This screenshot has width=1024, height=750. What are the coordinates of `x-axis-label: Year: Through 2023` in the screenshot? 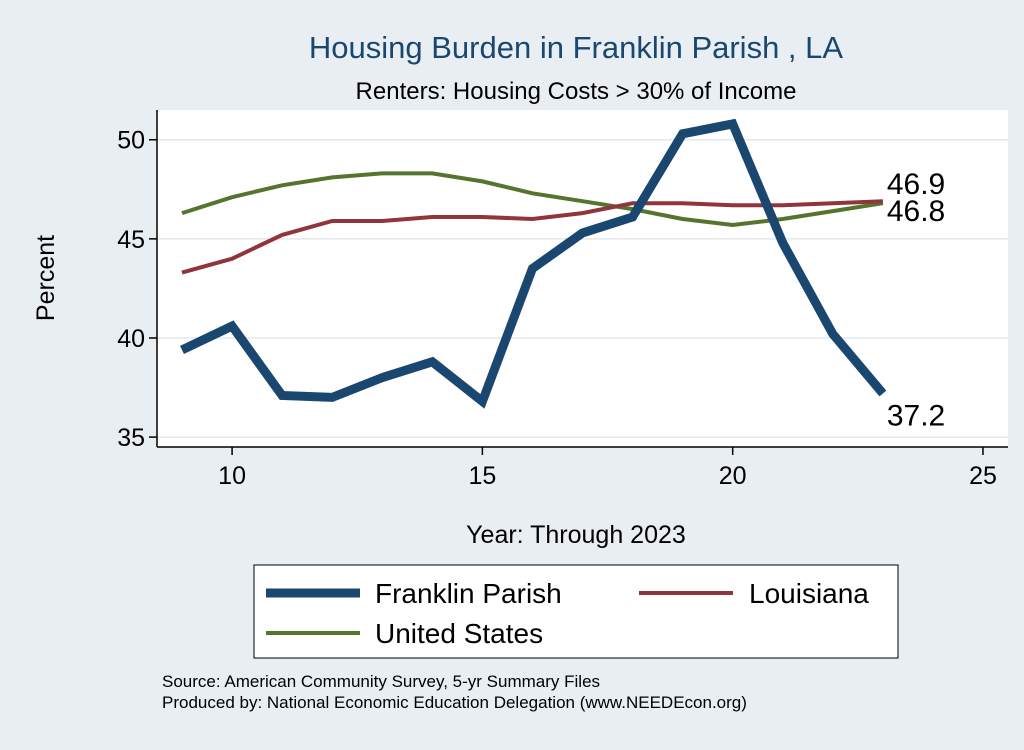 It's located at (576, 535).